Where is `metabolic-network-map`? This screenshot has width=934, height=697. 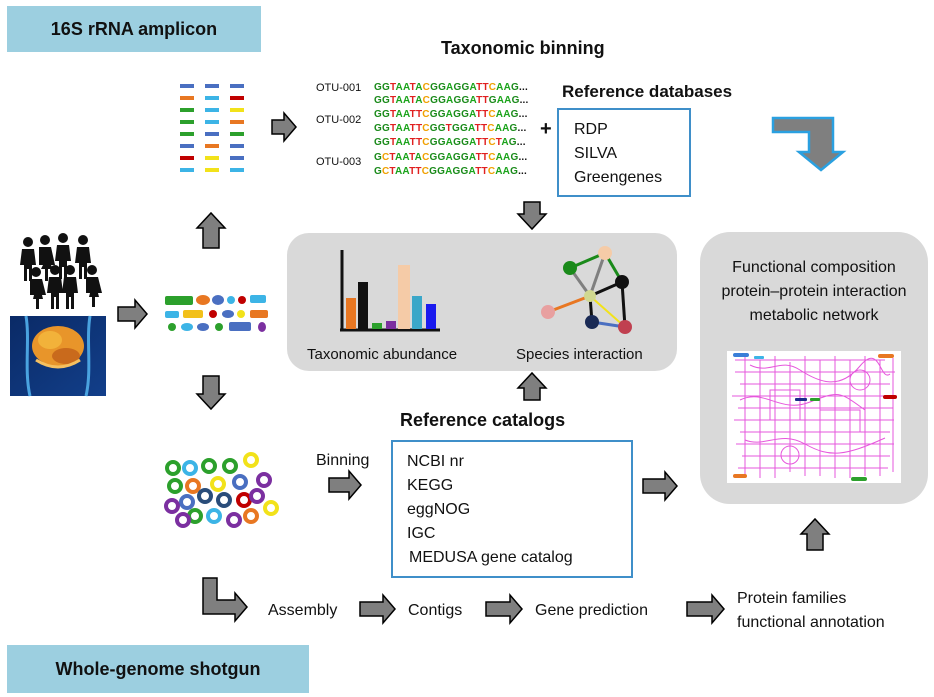
metabolic-network-map is located at coordinates (814, 417).